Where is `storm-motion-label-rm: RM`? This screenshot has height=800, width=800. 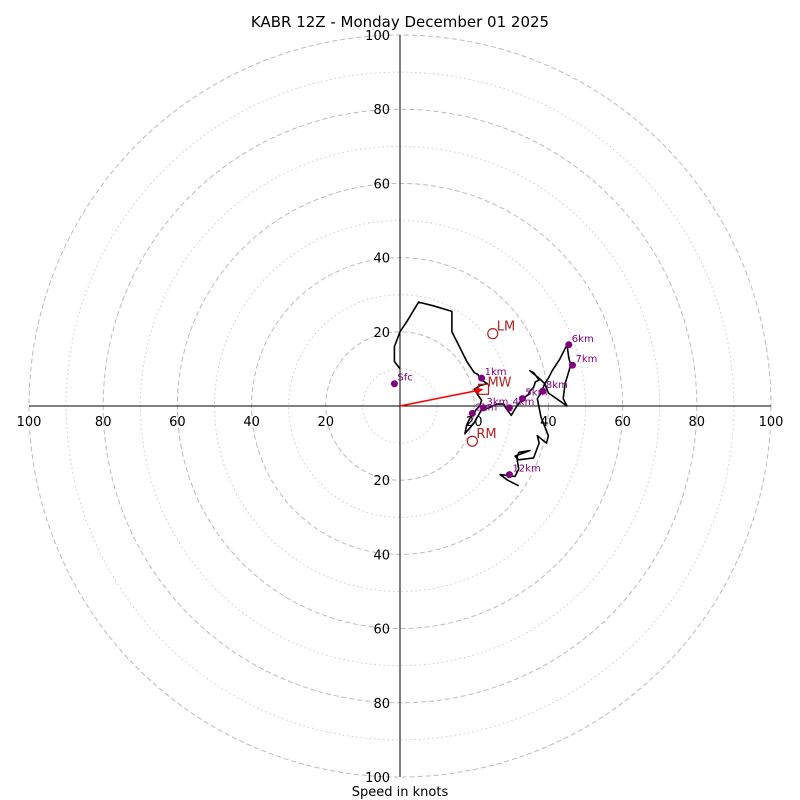
storm-motion-label-rm: RM is located at coordinates (486, 434).